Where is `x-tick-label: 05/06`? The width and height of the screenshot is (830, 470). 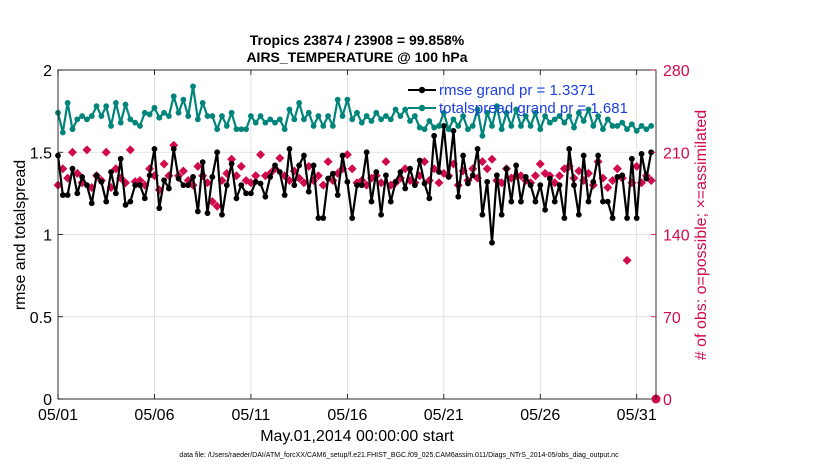 x-tick-label: 05/06 is located at coordinates (154, 415).